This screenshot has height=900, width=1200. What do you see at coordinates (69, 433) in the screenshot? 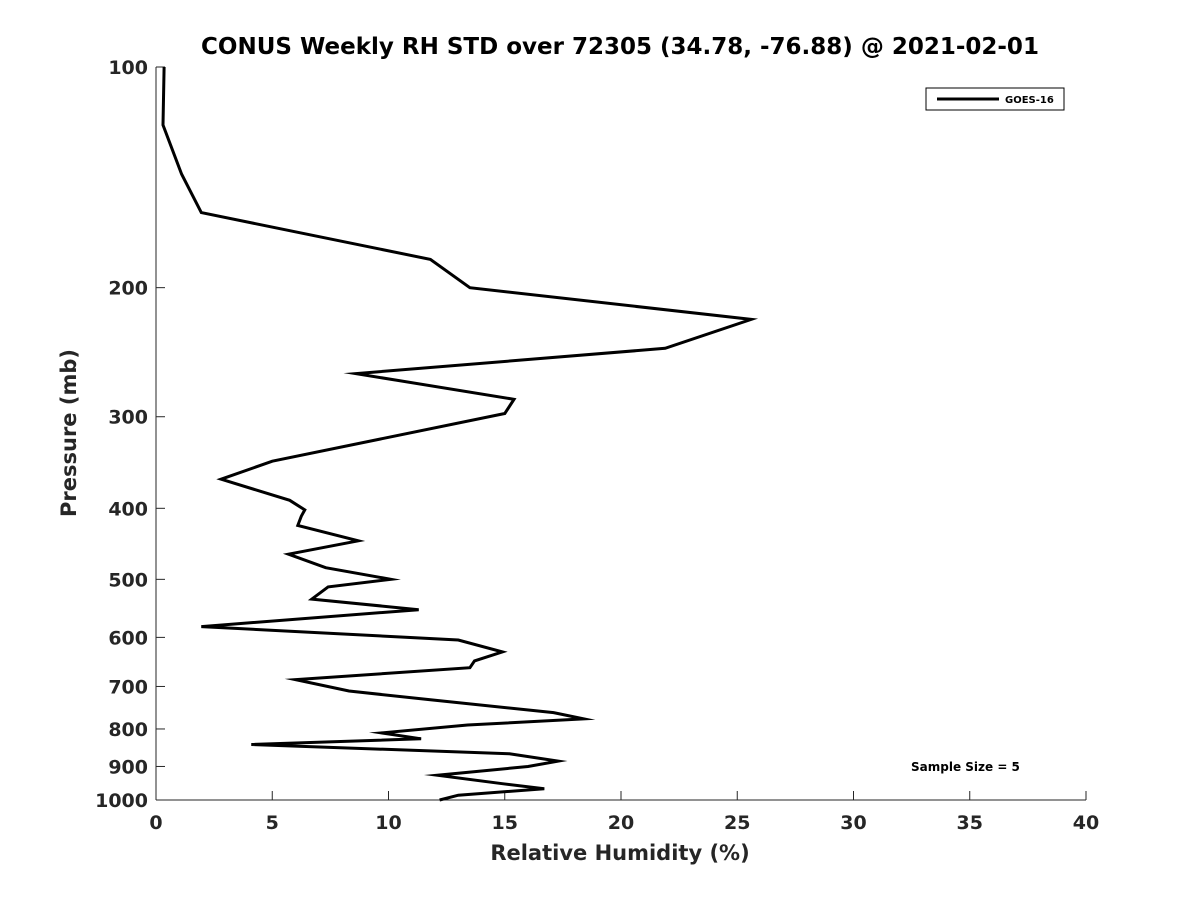
I see `y-axis-label: Pressure (mb)` at bounding box center [69, 433].